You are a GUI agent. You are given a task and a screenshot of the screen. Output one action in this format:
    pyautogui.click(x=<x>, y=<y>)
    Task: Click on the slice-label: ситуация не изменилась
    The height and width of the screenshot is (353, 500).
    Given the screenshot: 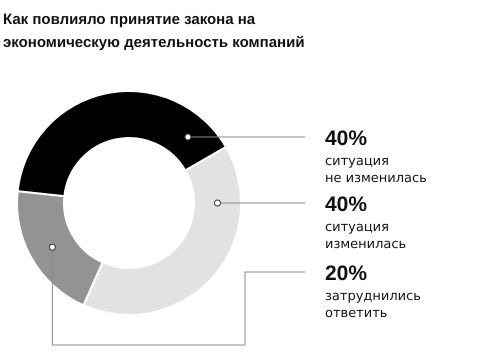 What is the action you would take?
    pyautogui.click(x=376, y=170)
    